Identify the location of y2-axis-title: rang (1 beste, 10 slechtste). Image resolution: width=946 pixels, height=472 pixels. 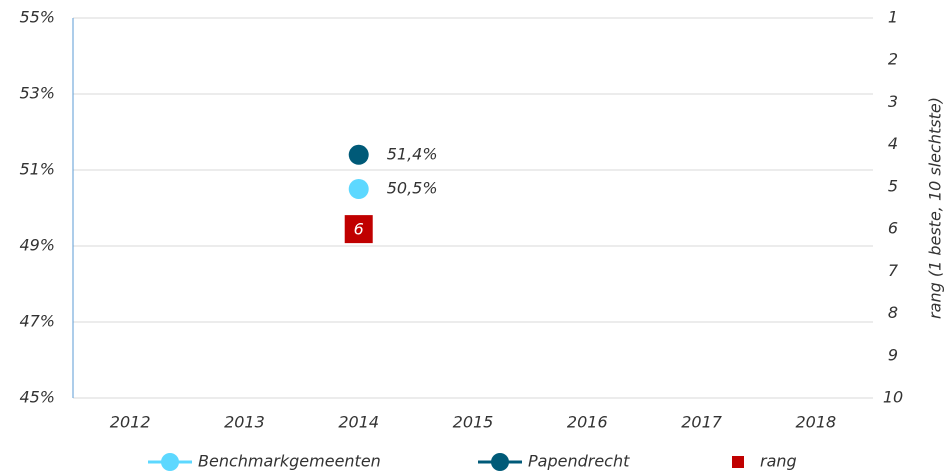
(935, 208).